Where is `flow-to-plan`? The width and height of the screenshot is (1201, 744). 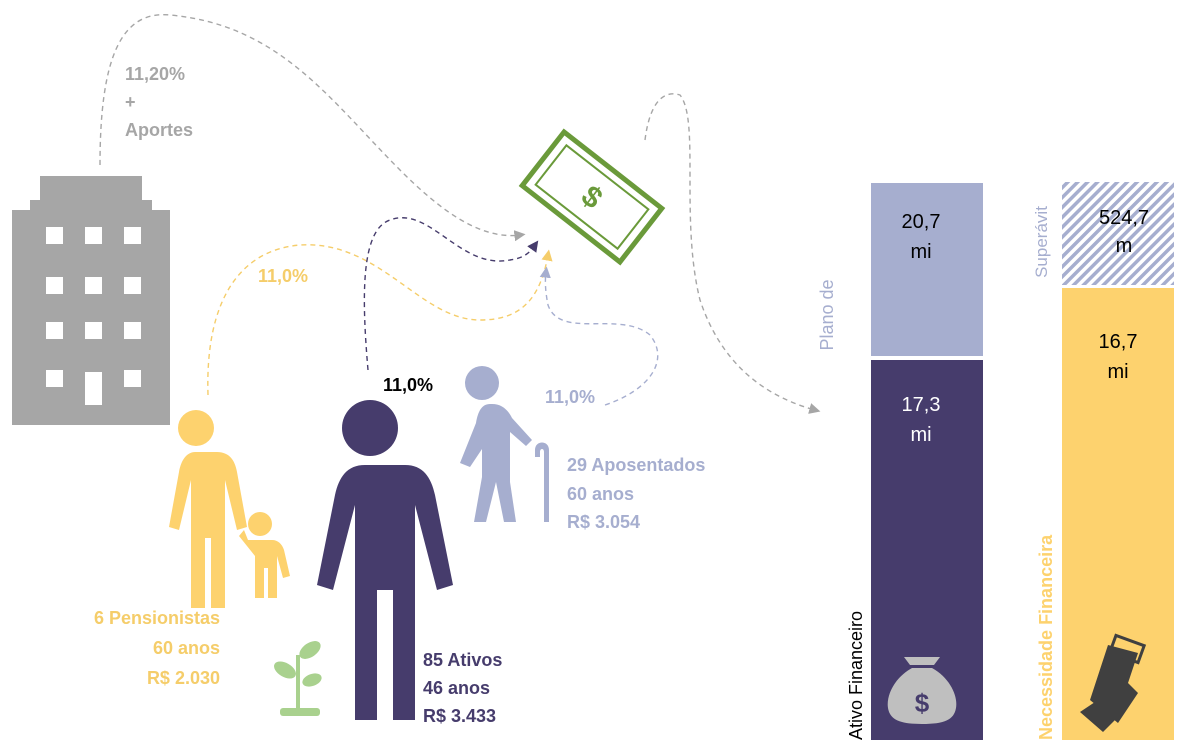 flow-to-plan is located at coordinates (732, 253).